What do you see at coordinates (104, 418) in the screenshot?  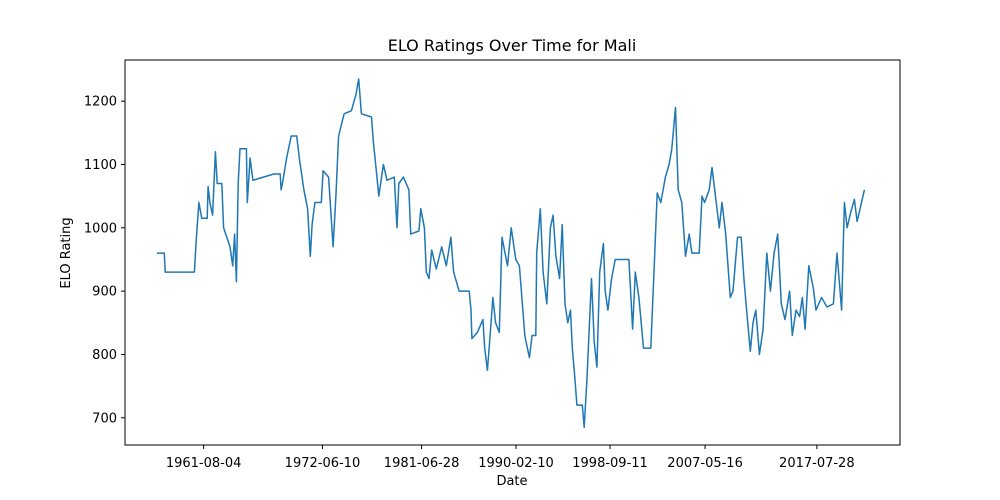 I see `y-tick-label: 700` at bounding box center [104, 418].